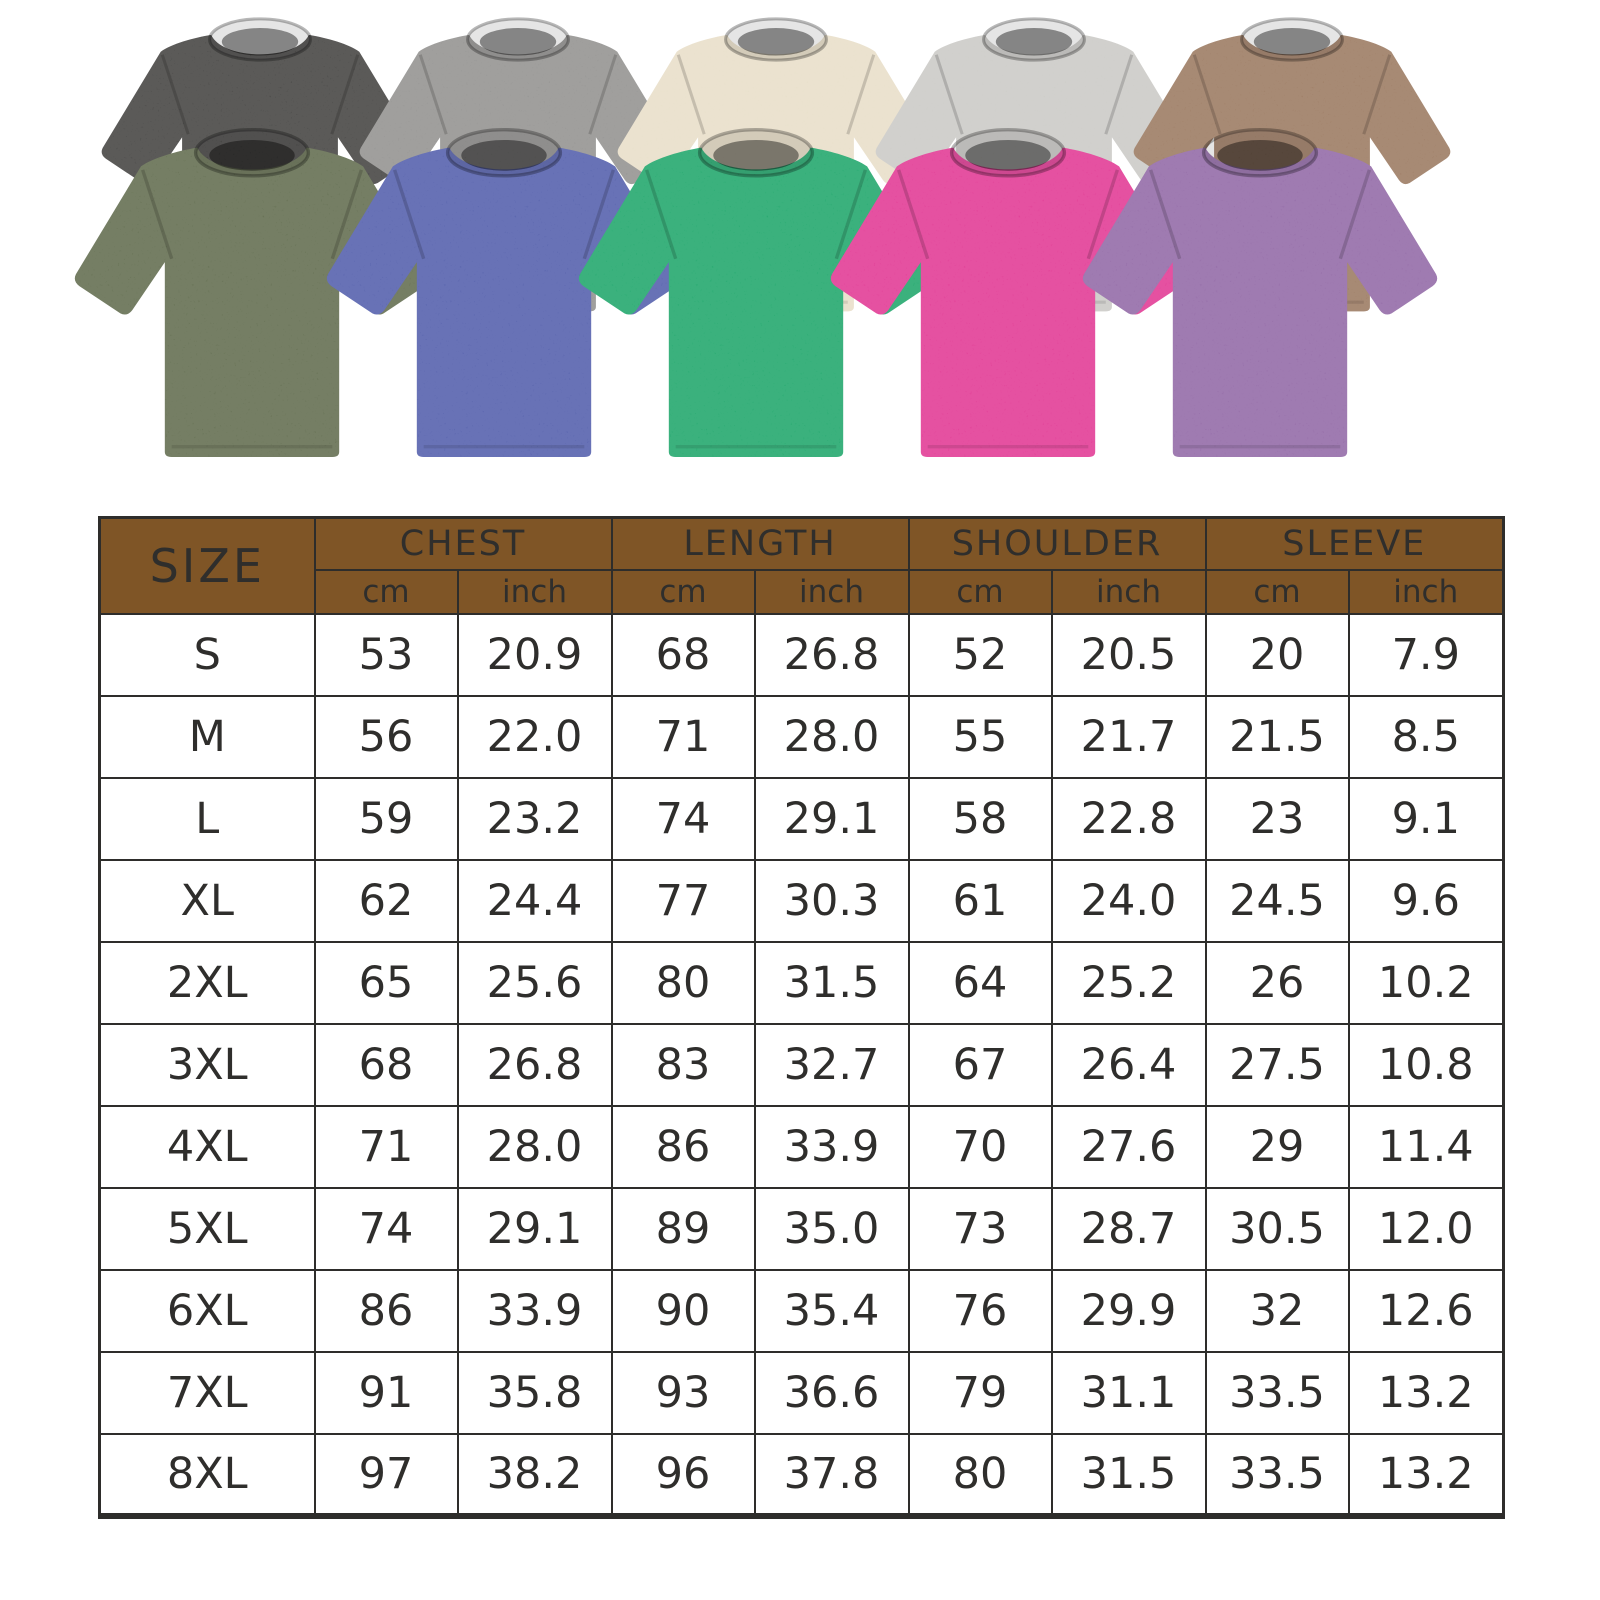 The width and height of the screenshot is (1600, 1600). I want to click on unit-sleeve-inch: inch, so click(1426, 591).